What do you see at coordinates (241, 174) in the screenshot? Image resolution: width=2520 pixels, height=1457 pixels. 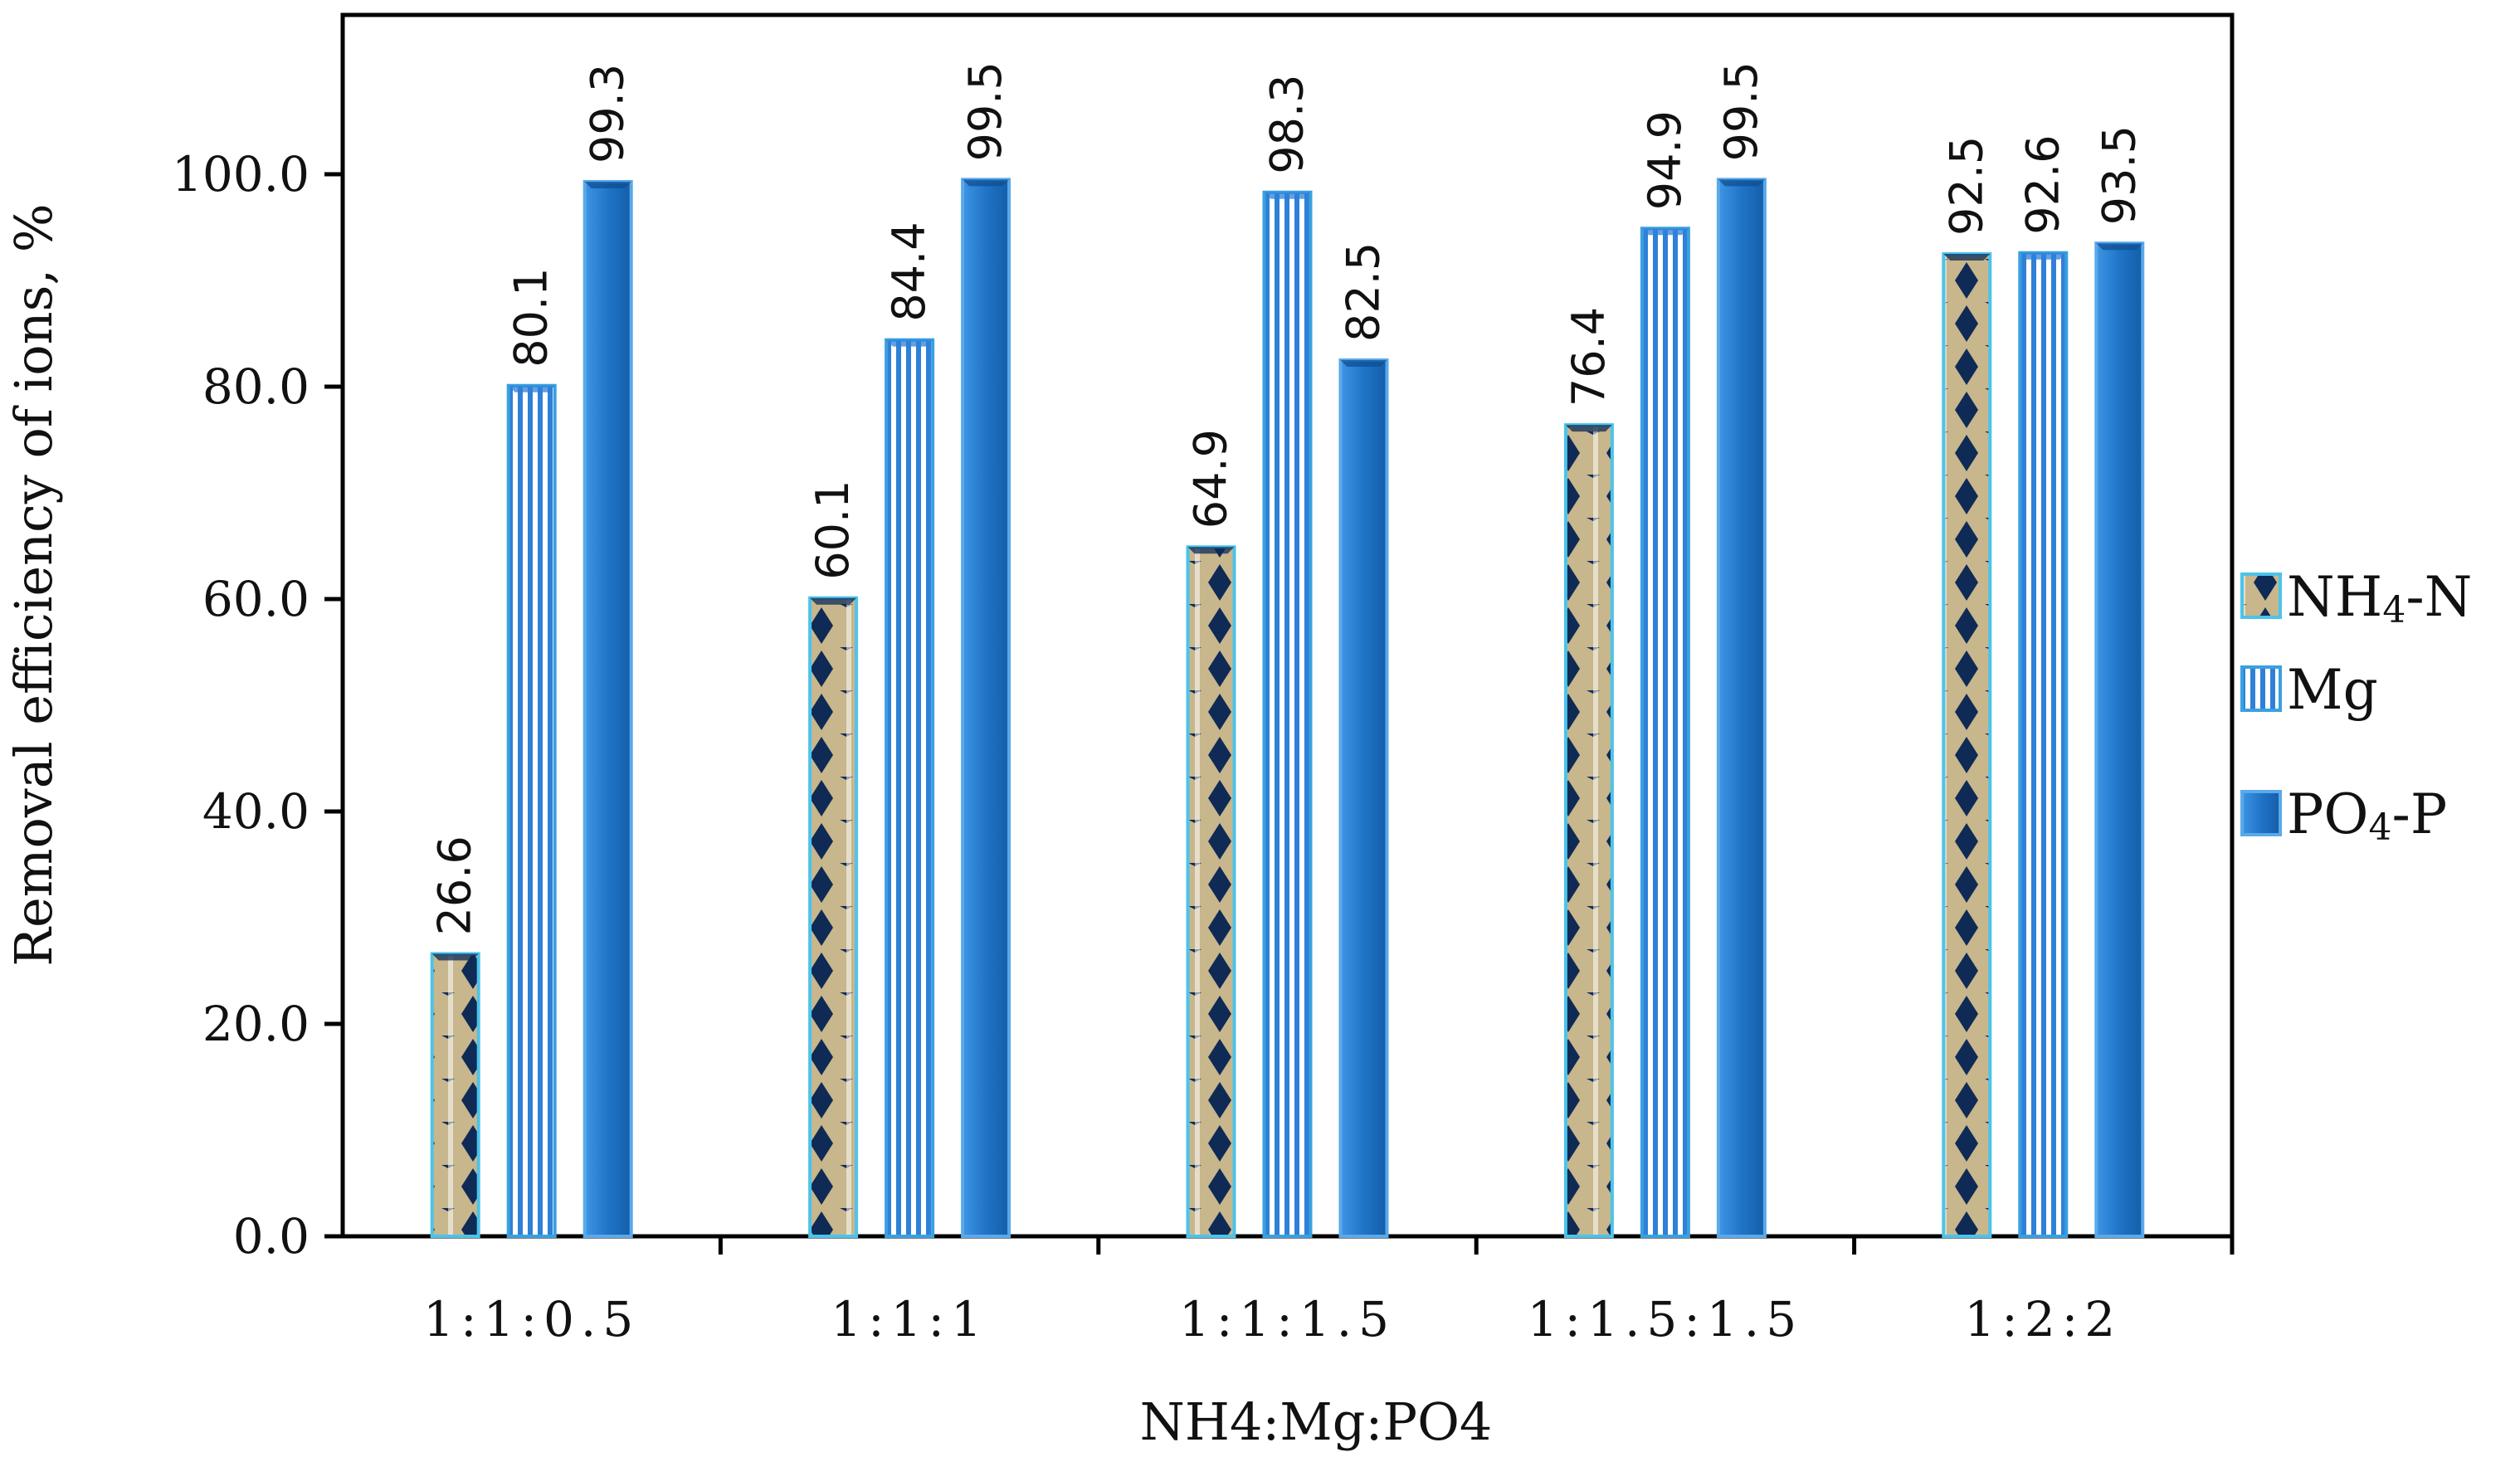 I see `y-tick-label: 100.0` at bounding box center [241, 174].